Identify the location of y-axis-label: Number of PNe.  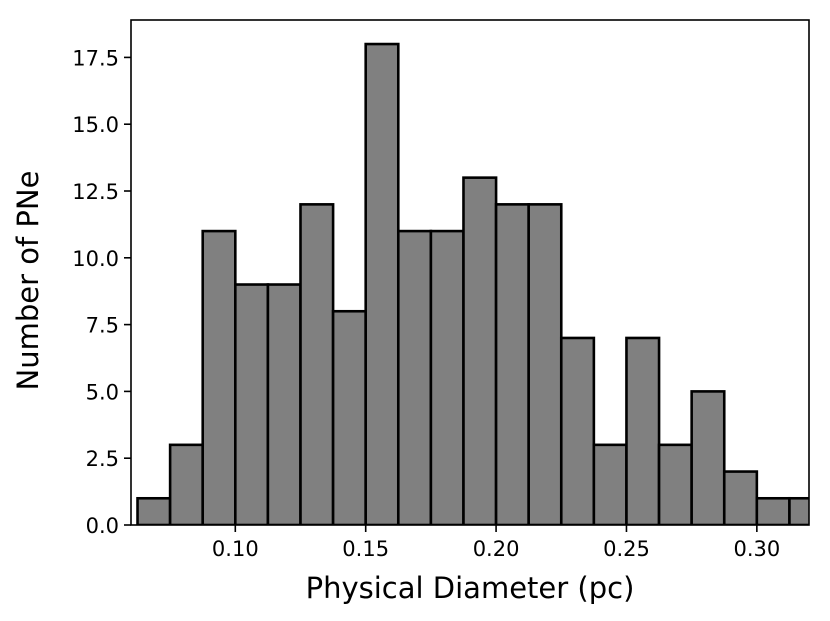
(28, 281).